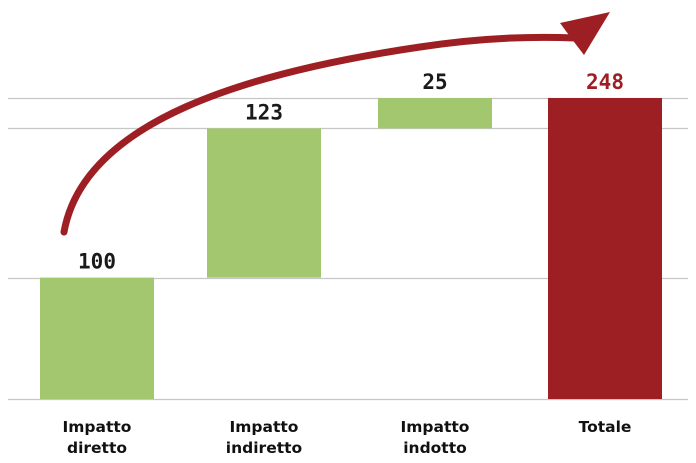 The width and height of the screenshot is (696, 463). Describe the element at coordinates (264, 112) in the screenshot. I see `data-label: 123` at that location.